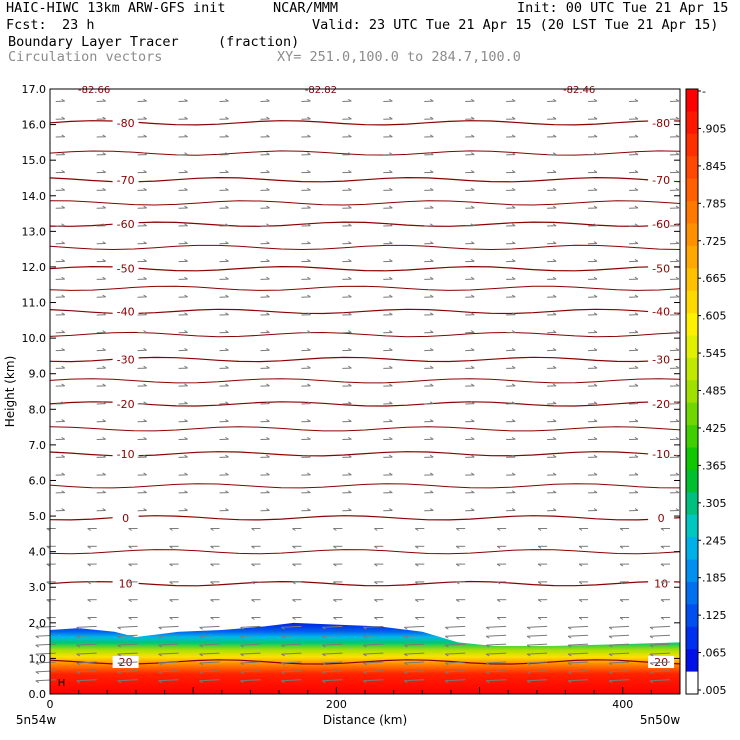 Image resolution: width=740 pixels, height=740 pixels. What do you see at coordinates (661, 311) in the screenshot?
I see `contour-label: -40` at bounding box center [661, 311].